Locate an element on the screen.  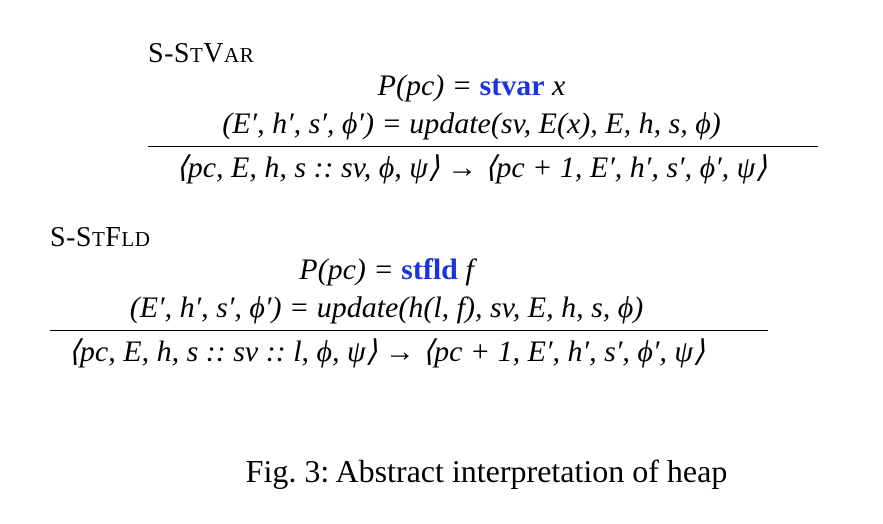
stvar-premise-1: P(pc) = stvar x is located at coordinates (441, 86).